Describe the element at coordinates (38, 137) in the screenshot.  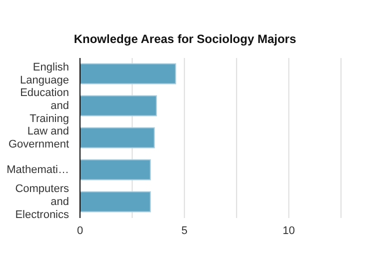
I see `y-tick-label: Law and Government` at that location.